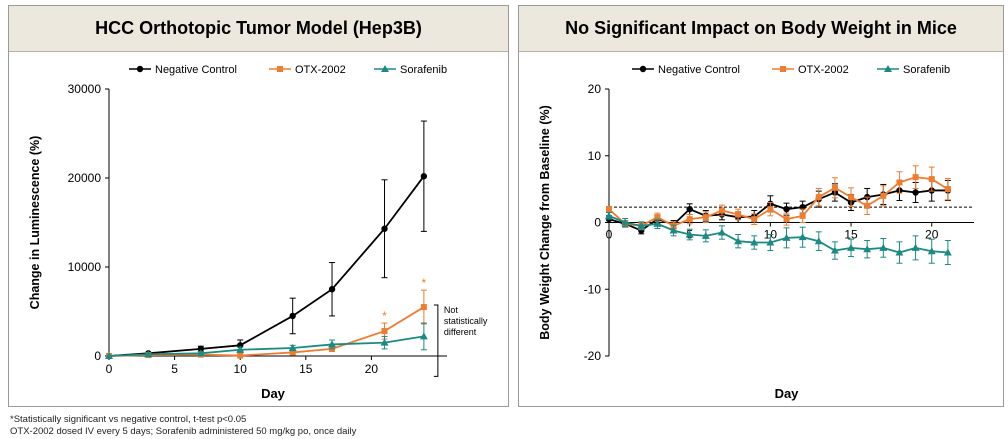 This screenshot has height=439, width=1008. Describe the element at coordinates (241, 369) in the screenshot. I see `x-tick-label-2: 10` at that location.